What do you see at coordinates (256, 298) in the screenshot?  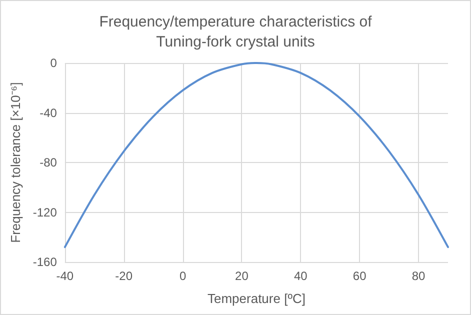 I see `x-axis-title: Temperature [ºC]` at bounding box center [256, 298].